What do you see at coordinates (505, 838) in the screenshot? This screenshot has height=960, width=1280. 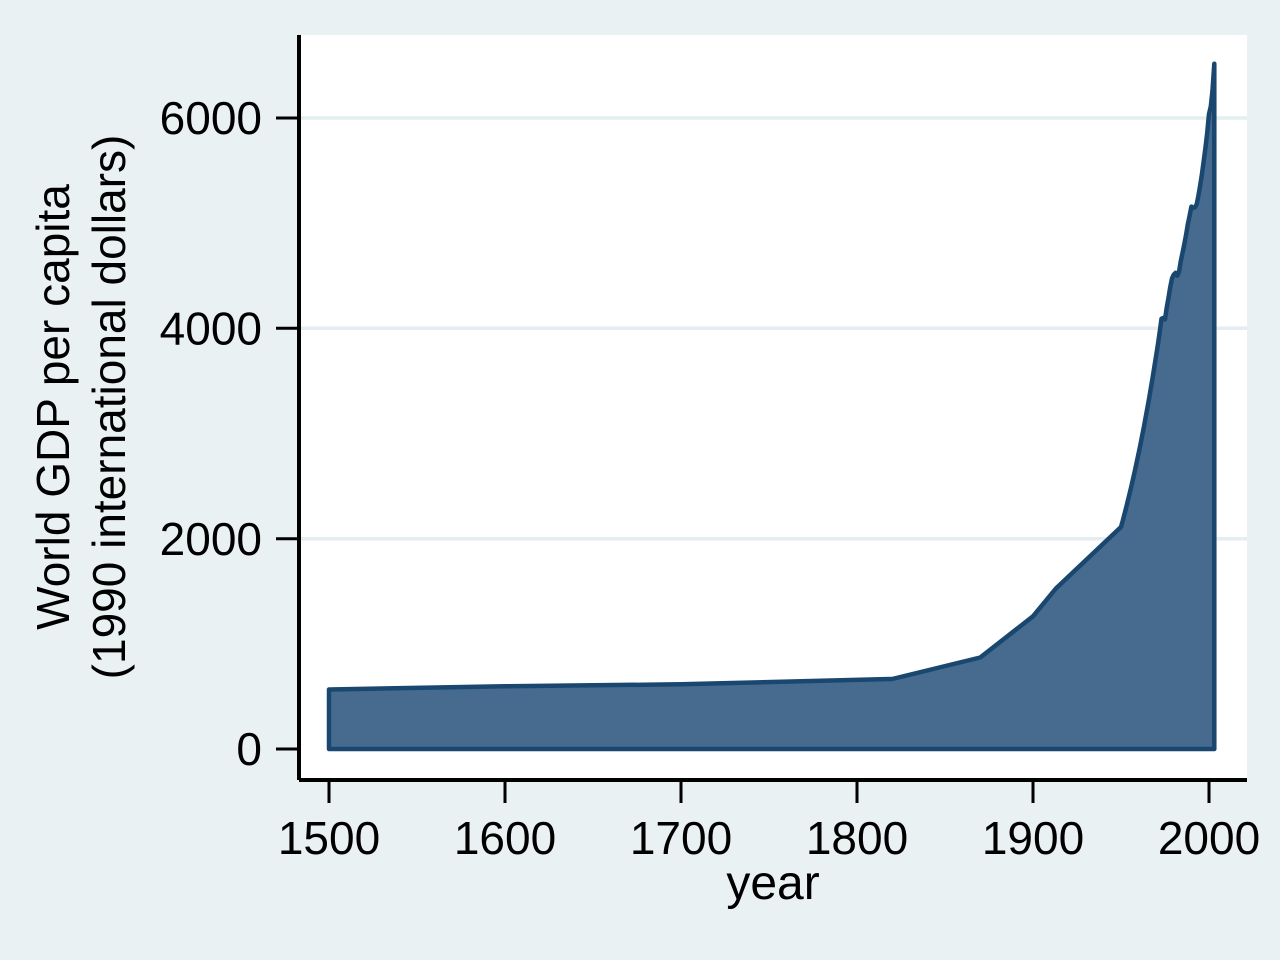 I see `x-tick-label-1600: 1600` at bounding box center [505, 838].